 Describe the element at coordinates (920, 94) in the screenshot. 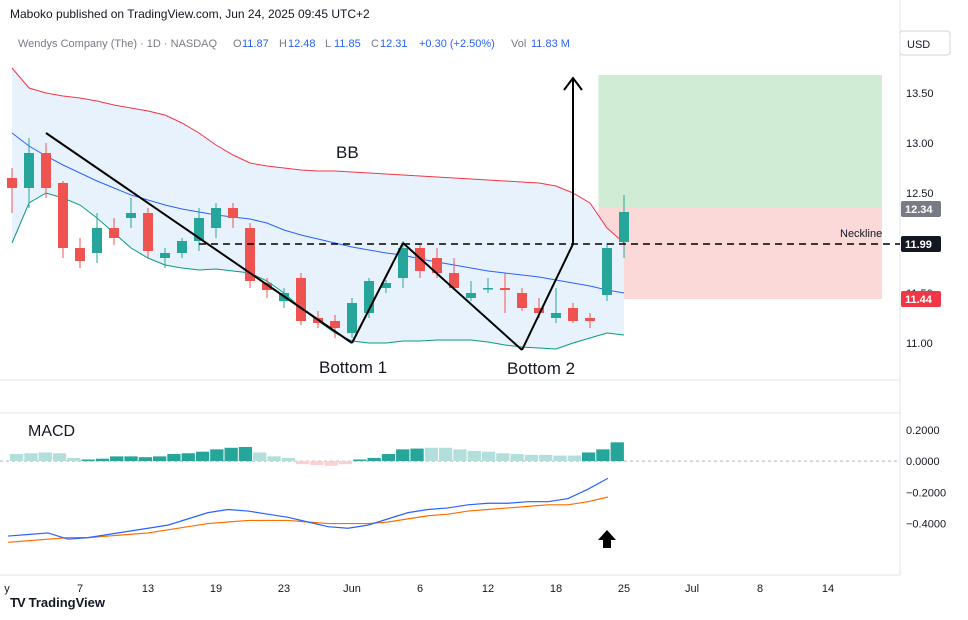

I see `price-tick-label: 13.50` at that location.